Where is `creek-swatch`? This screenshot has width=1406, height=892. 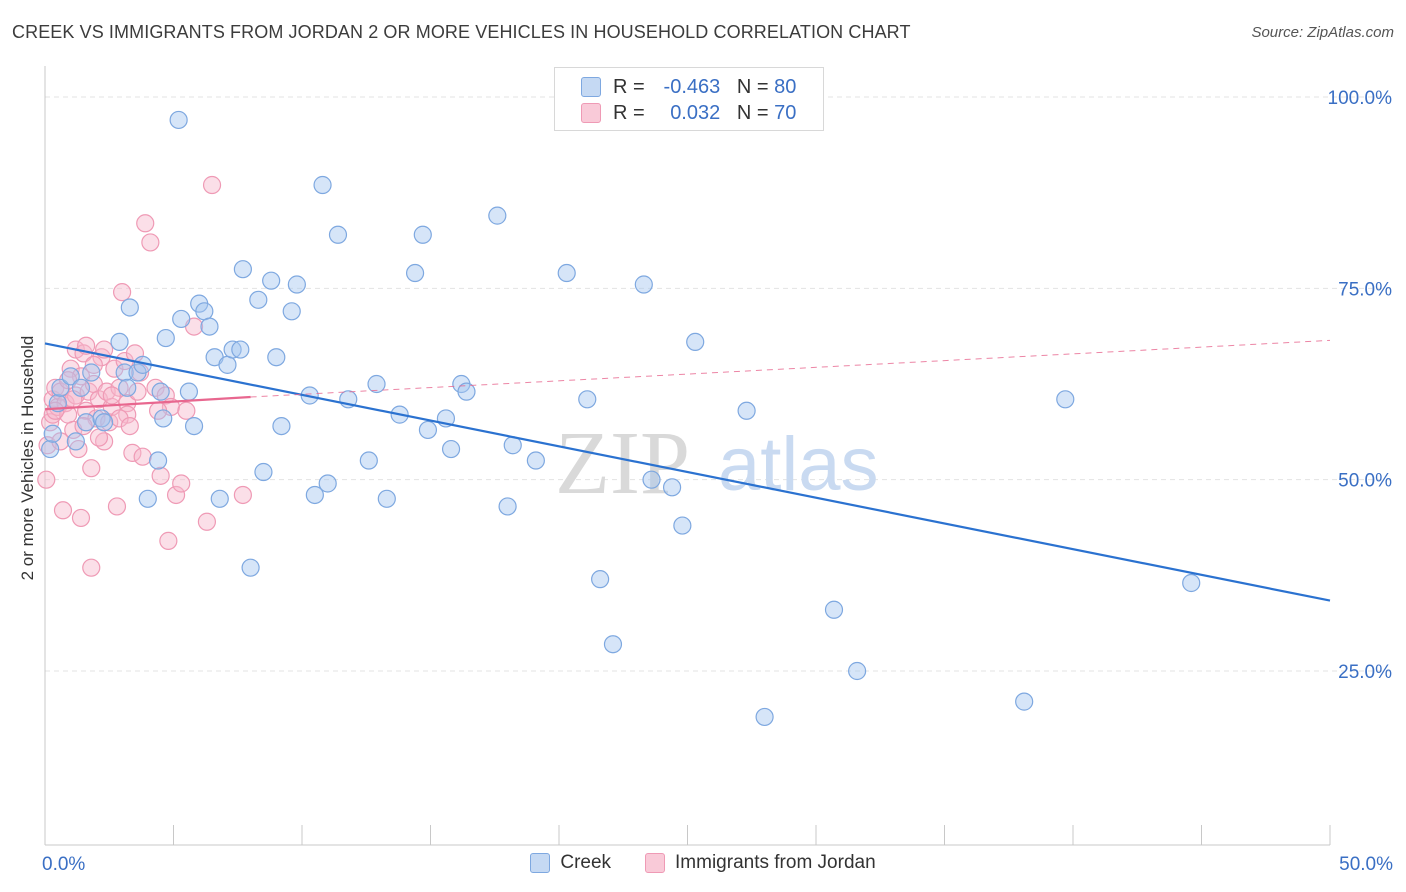
creek-swatch is located at coordinates (591, 87).